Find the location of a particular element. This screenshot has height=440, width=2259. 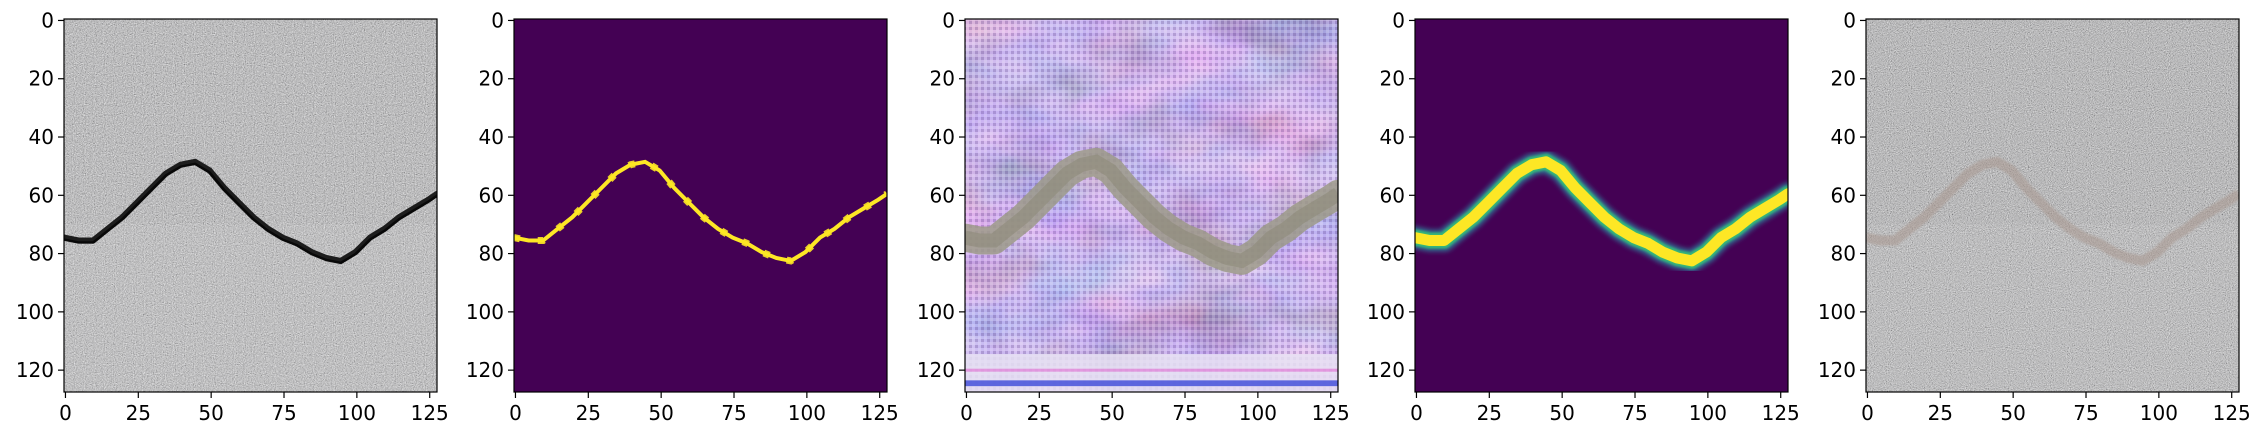

faded-crack is located at coordinates (2052, 211).